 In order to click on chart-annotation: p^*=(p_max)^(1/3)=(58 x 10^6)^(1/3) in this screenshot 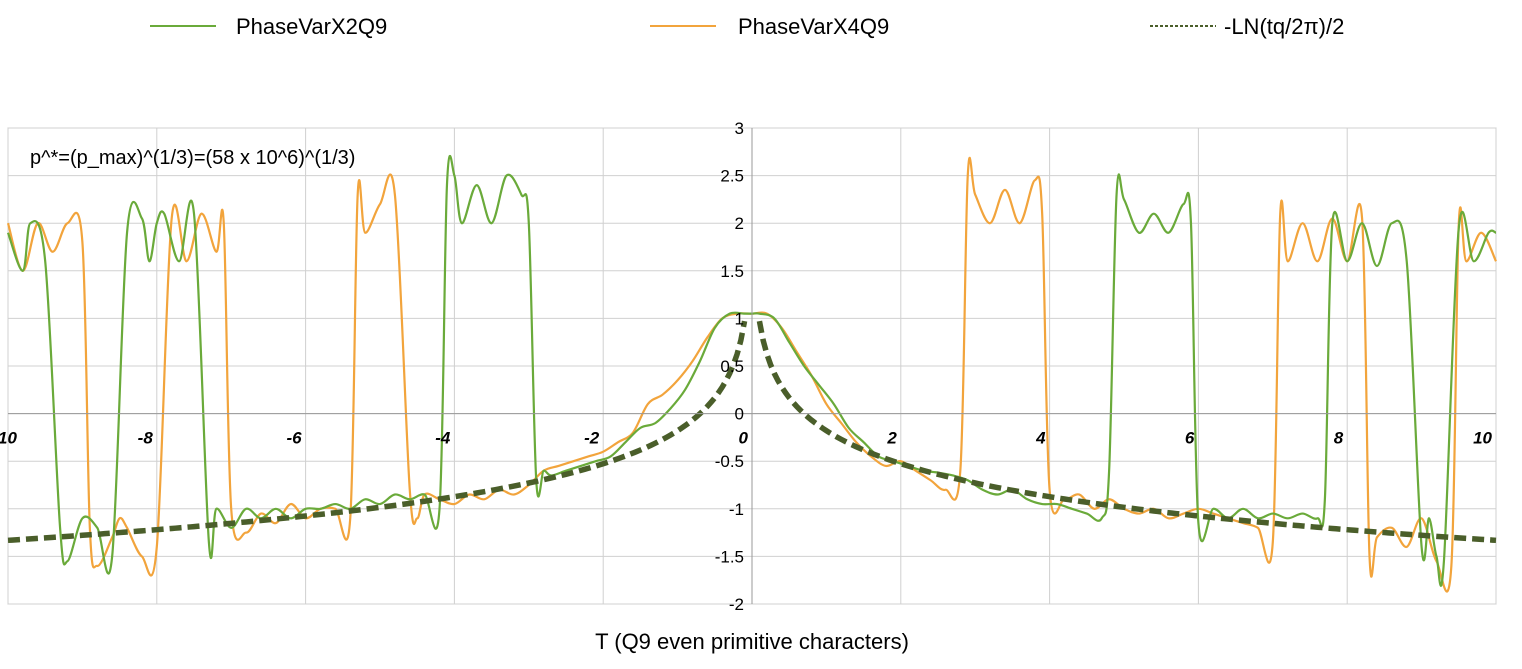, I will do `click(192, 158)`.